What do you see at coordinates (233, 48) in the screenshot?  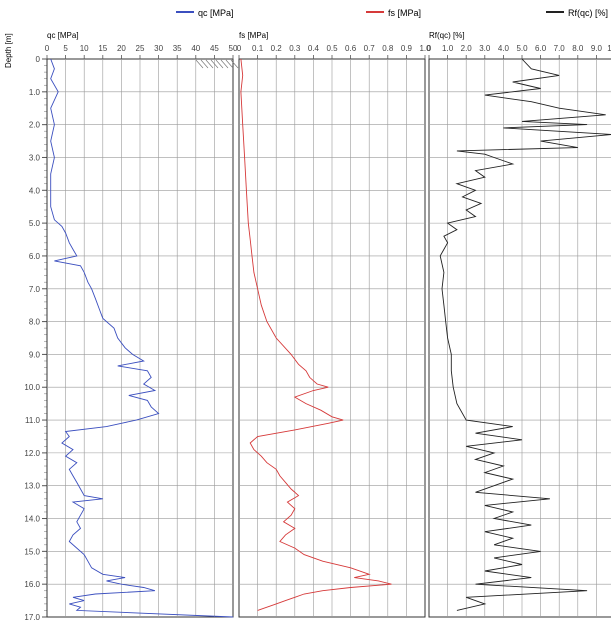 I see `x-tick-label: 50` at bounding box center [233, 48].